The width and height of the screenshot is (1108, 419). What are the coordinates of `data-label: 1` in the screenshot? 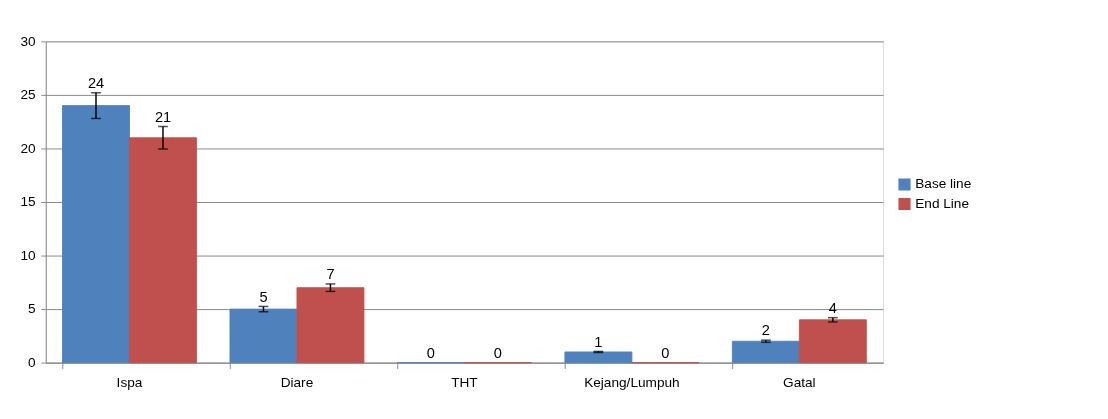 It's located at (598, 341).